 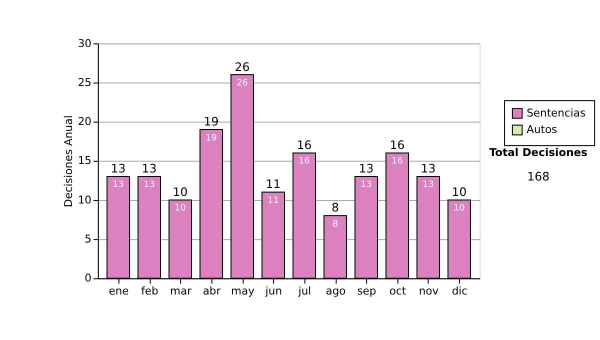 What do you see at coordinates (460, 291) in the screenshot?
I see `x-tick-label: dic` at bounding box center [460, 291].